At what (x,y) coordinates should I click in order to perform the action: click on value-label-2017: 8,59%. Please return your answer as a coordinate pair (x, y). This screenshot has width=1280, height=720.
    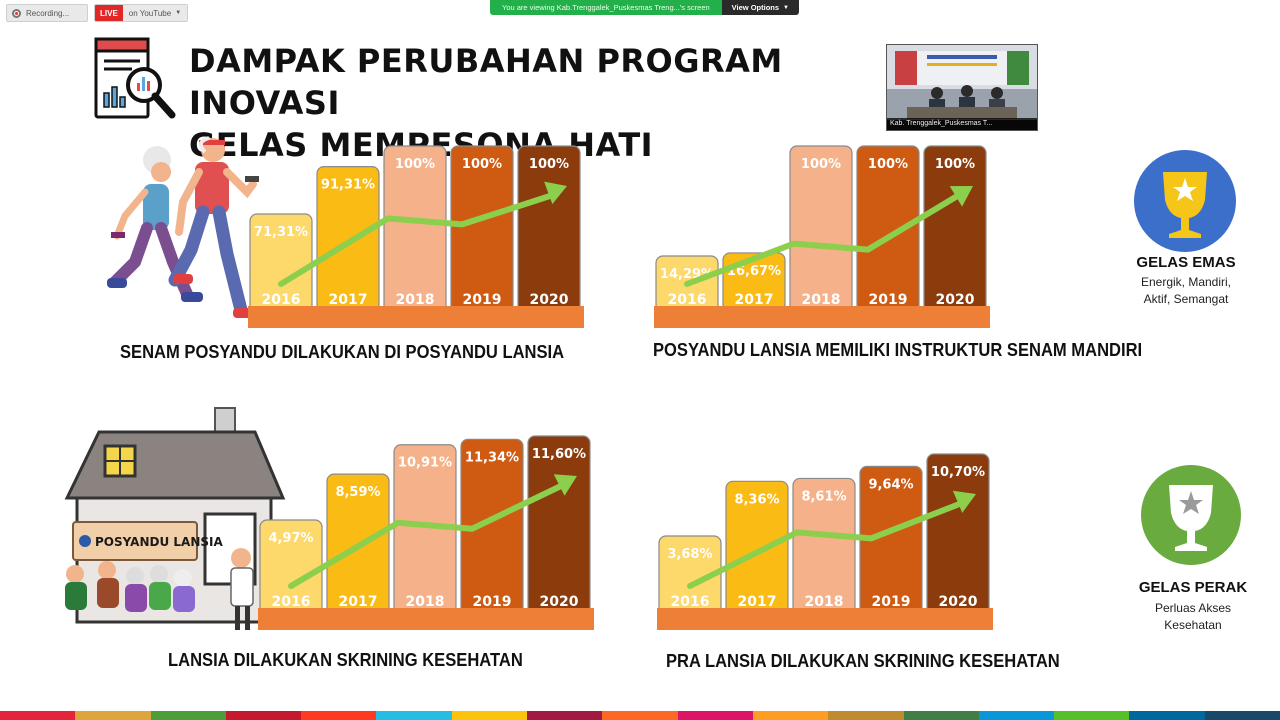
    Looking at the image, I should click on (357, 492).